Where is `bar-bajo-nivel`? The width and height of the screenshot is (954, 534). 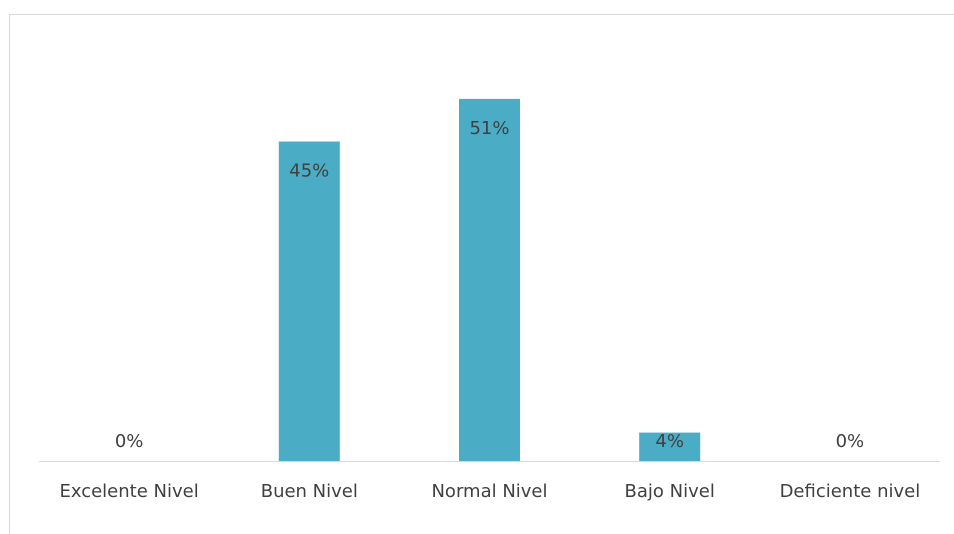 bar-bajo-nivel is located at coordinates (670, 446).